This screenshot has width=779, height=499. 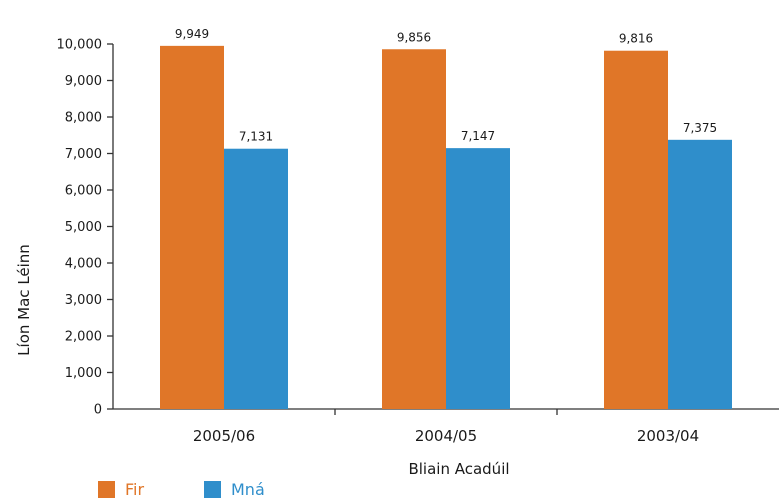 What do you see at coordinates (98, 410) in the screenshot?
I see `y-tick-label: 0` at bounding box center [98, 410].